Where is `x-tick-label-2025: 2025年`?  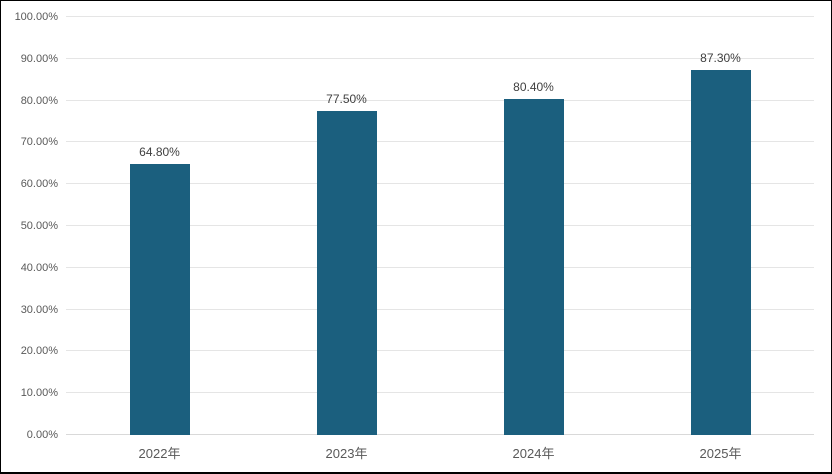 x-tick-label-2025: 2025年 is located at coordinates (720, 453).